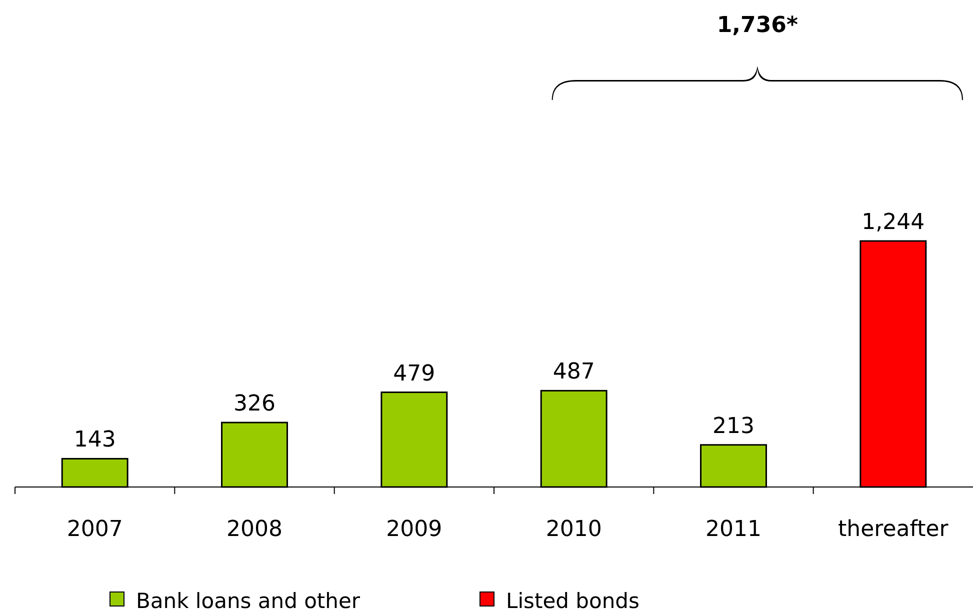 This screenshot has width=973, height=614. Describe the element at coordinates (414, 373) in the screenshot. I see `data-label: 479` at that location.